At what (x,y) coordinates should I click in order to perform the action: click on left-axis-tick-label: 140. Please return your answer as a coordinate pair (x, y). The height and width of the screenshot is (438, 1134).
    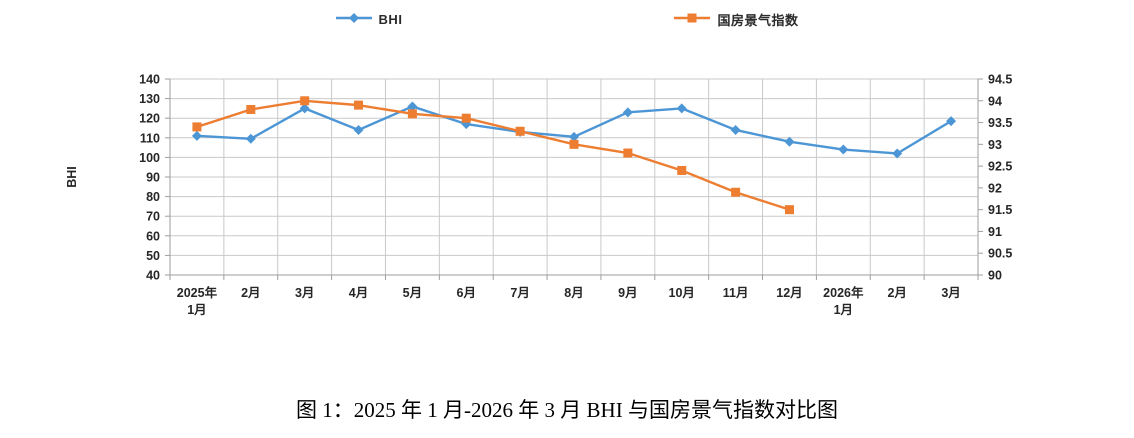
    Looking at the image, I should click on (149, 80).